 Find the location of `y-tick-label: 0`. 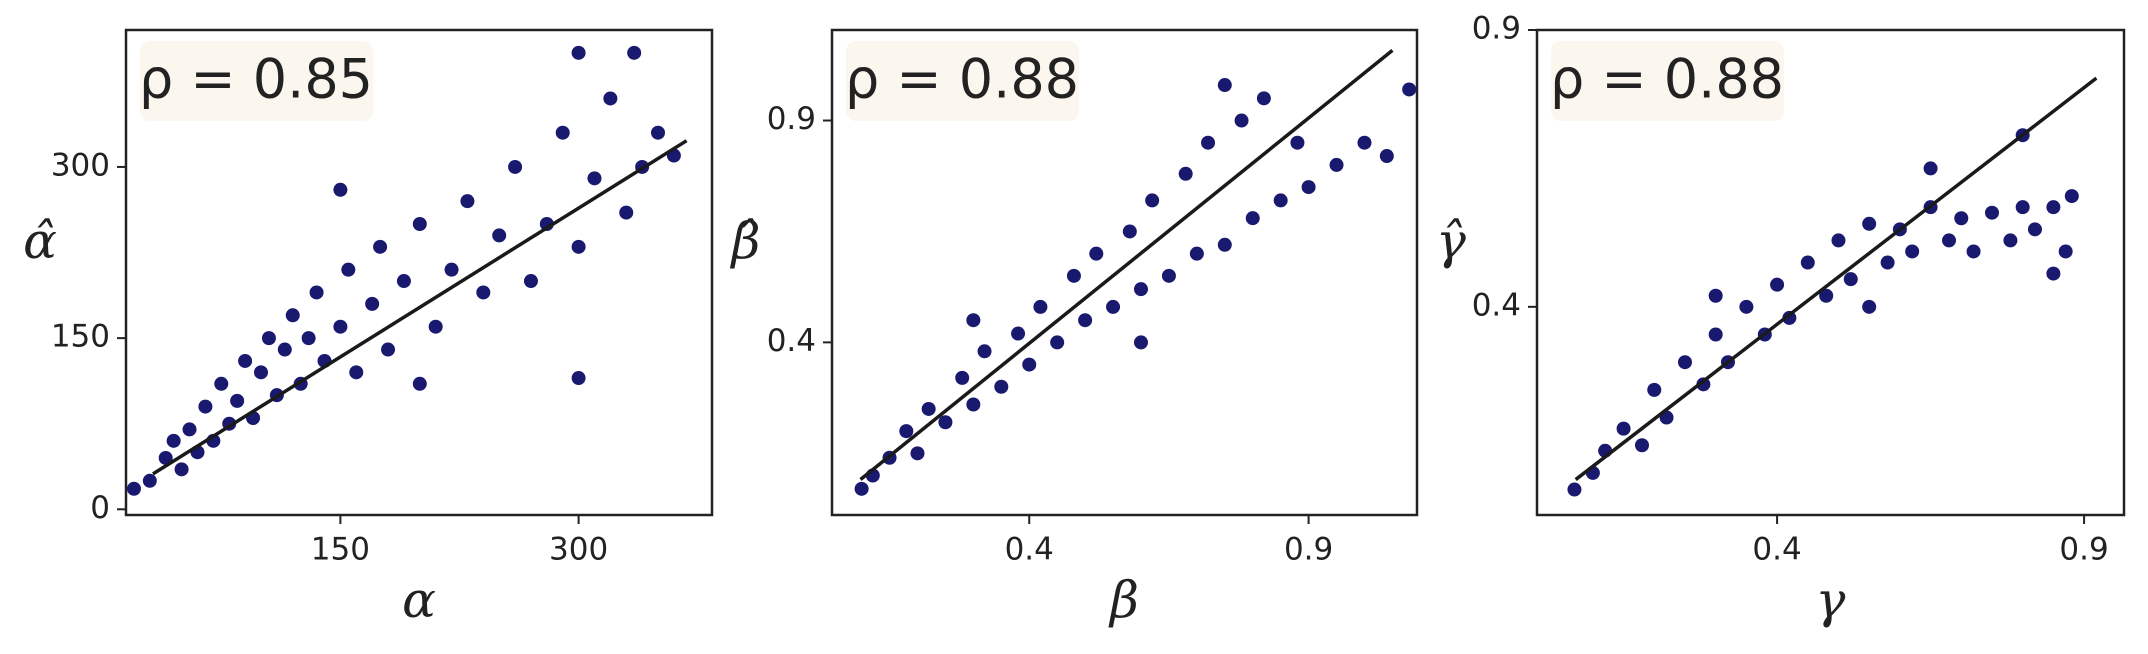

y-tick-label: 0 is located at coordinates (100, 508).